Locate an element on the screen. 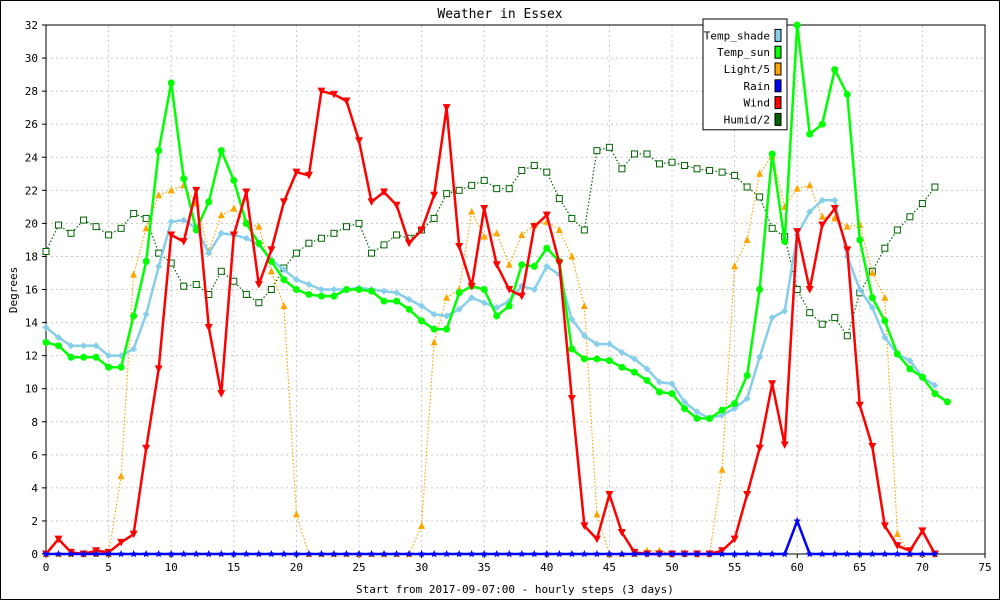 The width and height of the screenshot is (1000, 600). y-tick-label: 0 is located at coordinates (34, 554).